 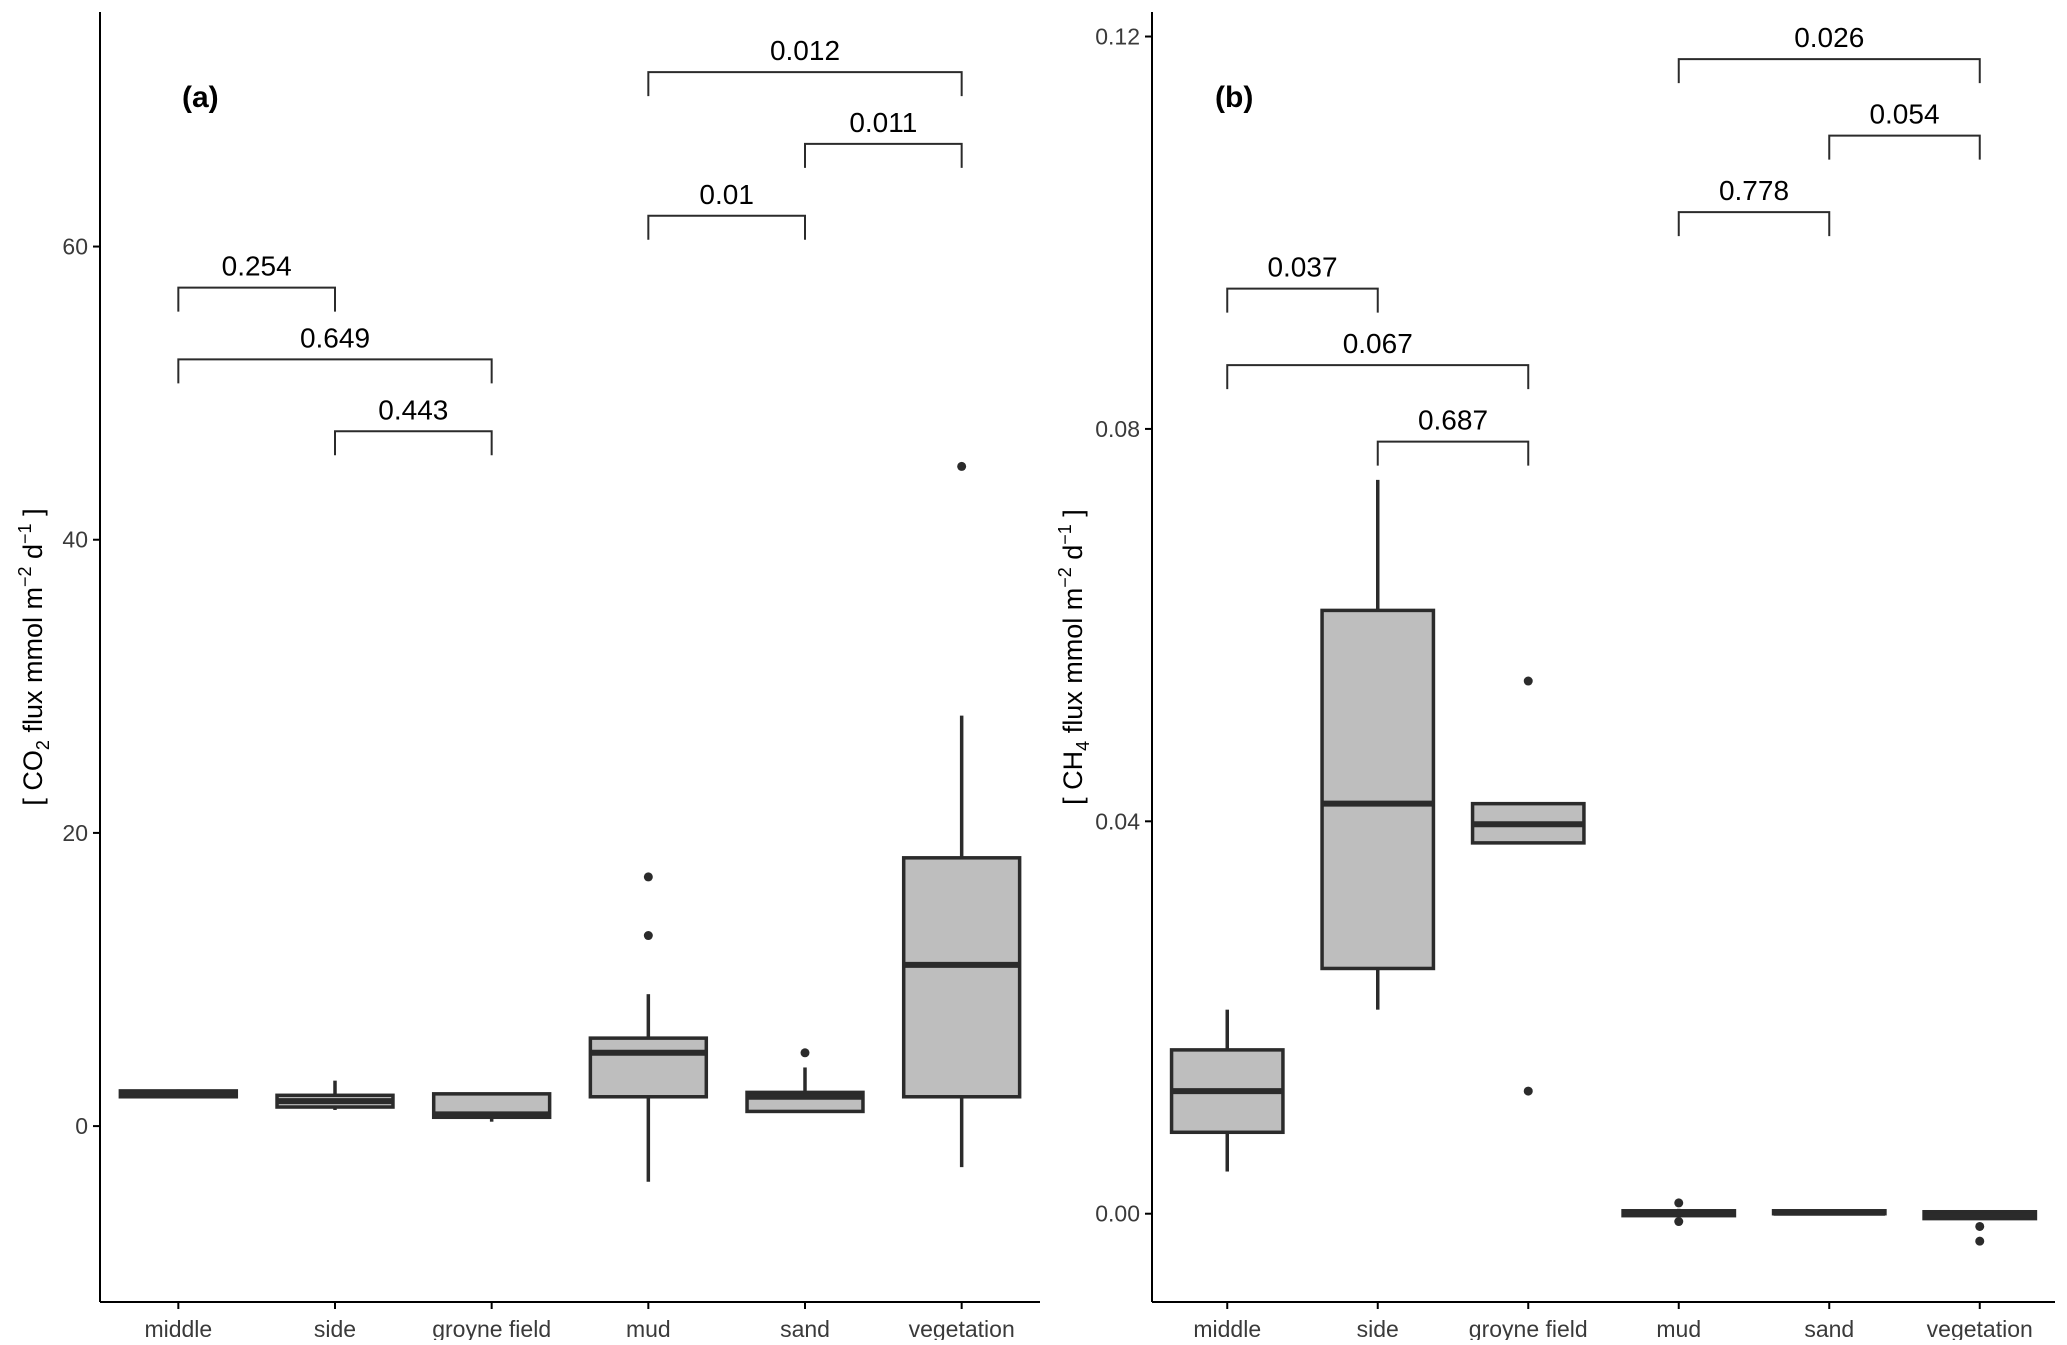 I want to click on comparison-sand-vegetation: 0.054, so click(x=1904, y=129).